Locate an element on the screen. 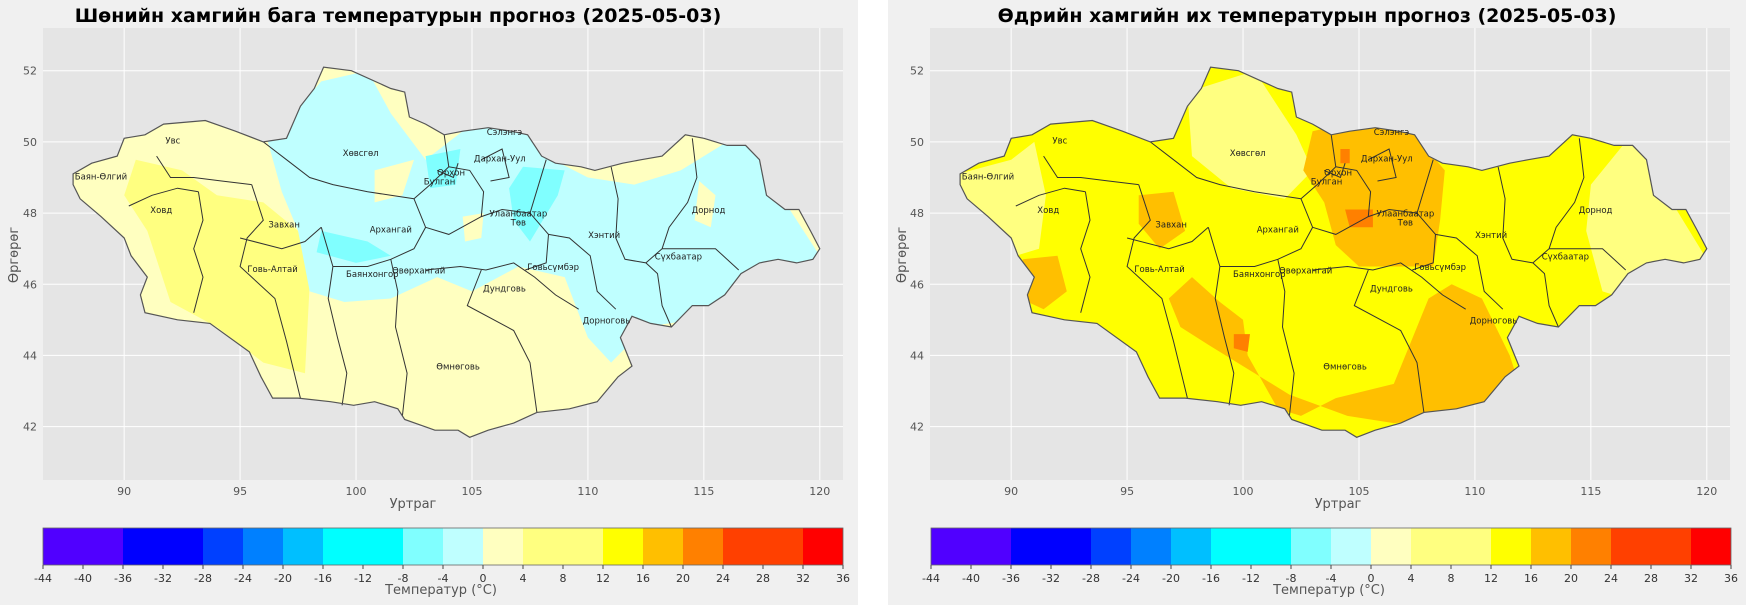 This screenshot has height=605, width=1757. x-tick-label: 90 is located at coordinates (1011, 491).